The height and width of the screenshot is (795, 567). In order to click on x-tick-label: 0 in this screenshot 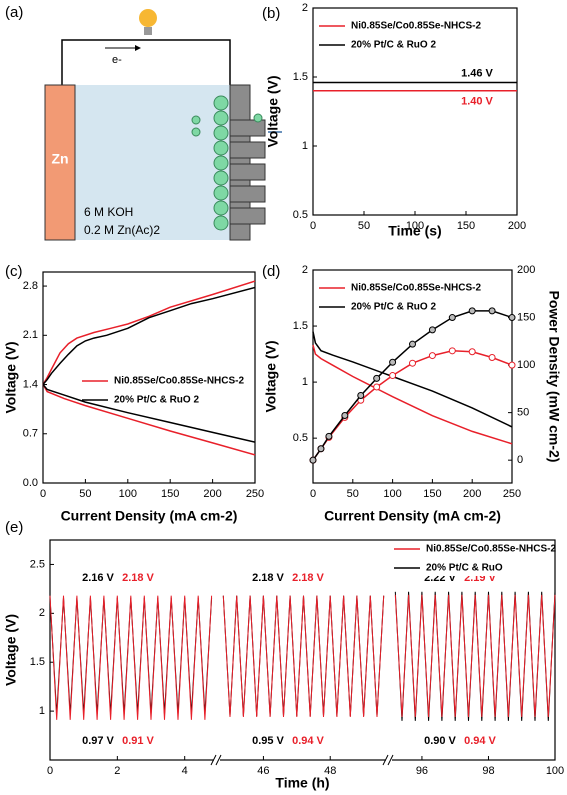, I will do `click(313, 226)`.